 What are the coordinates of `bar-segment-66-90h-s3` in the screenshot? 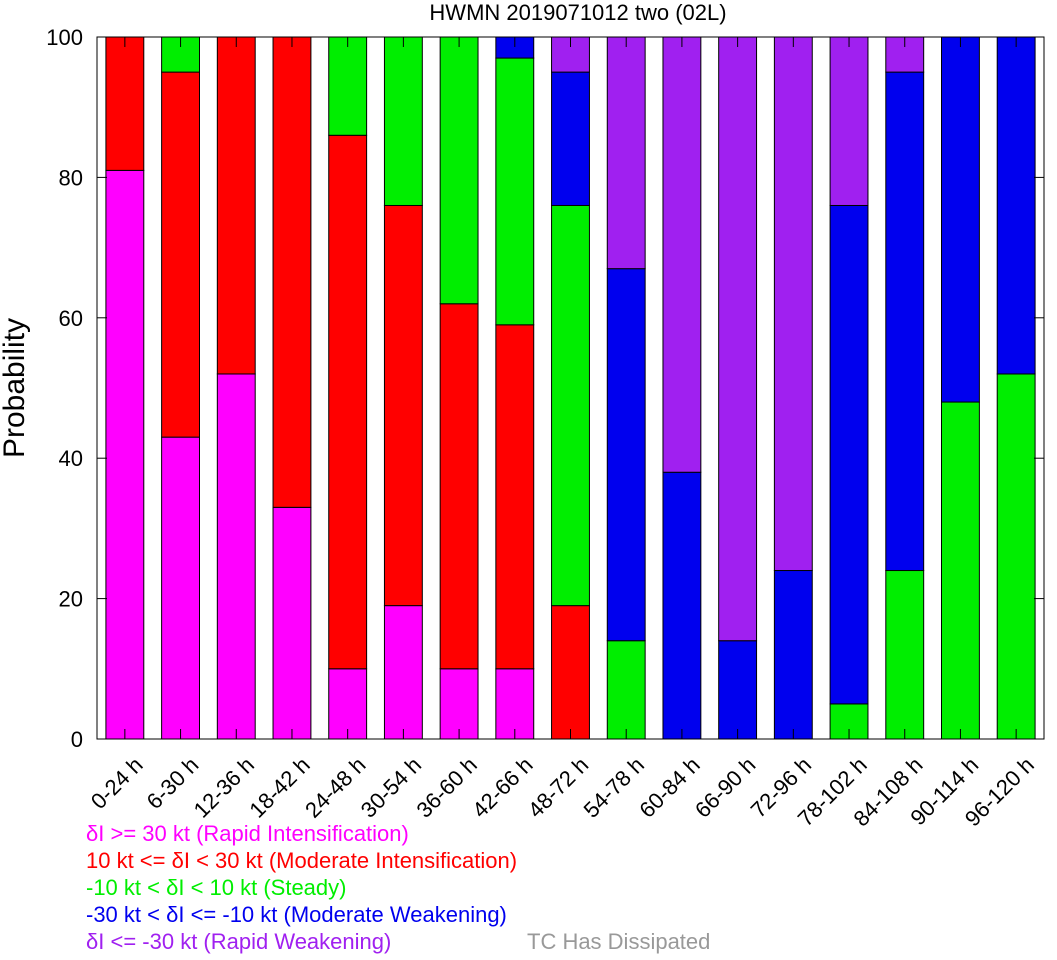 It's located at (738, 690).